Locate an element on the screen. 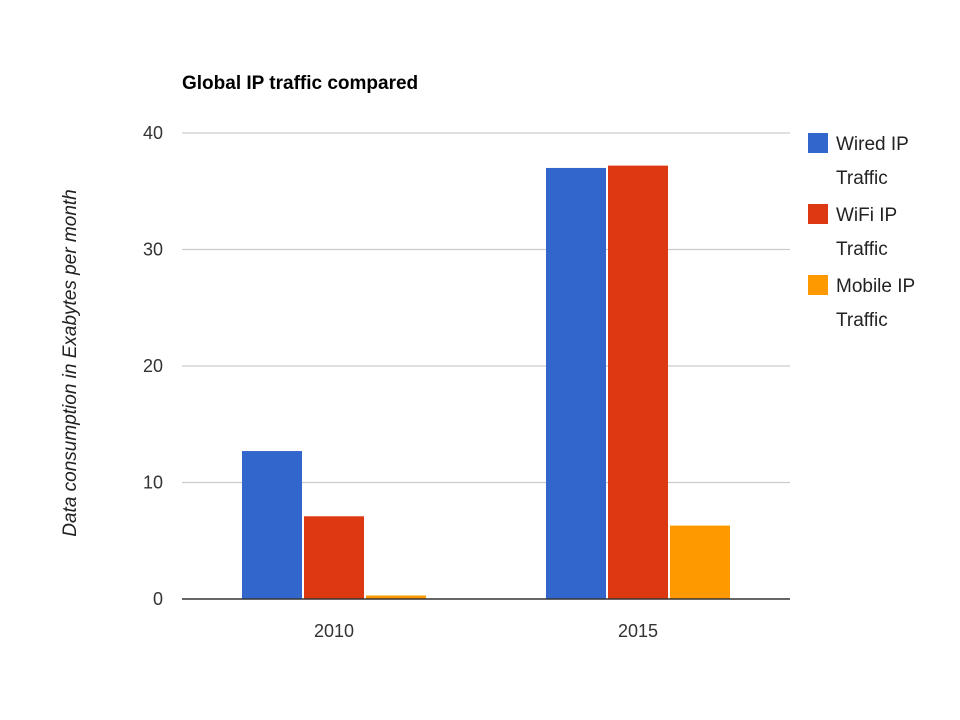 Image resolution: width=960 pixels, height=720 pixels. bar-wifi-ip-traffic-2010 is located at coordinates (334, 557).